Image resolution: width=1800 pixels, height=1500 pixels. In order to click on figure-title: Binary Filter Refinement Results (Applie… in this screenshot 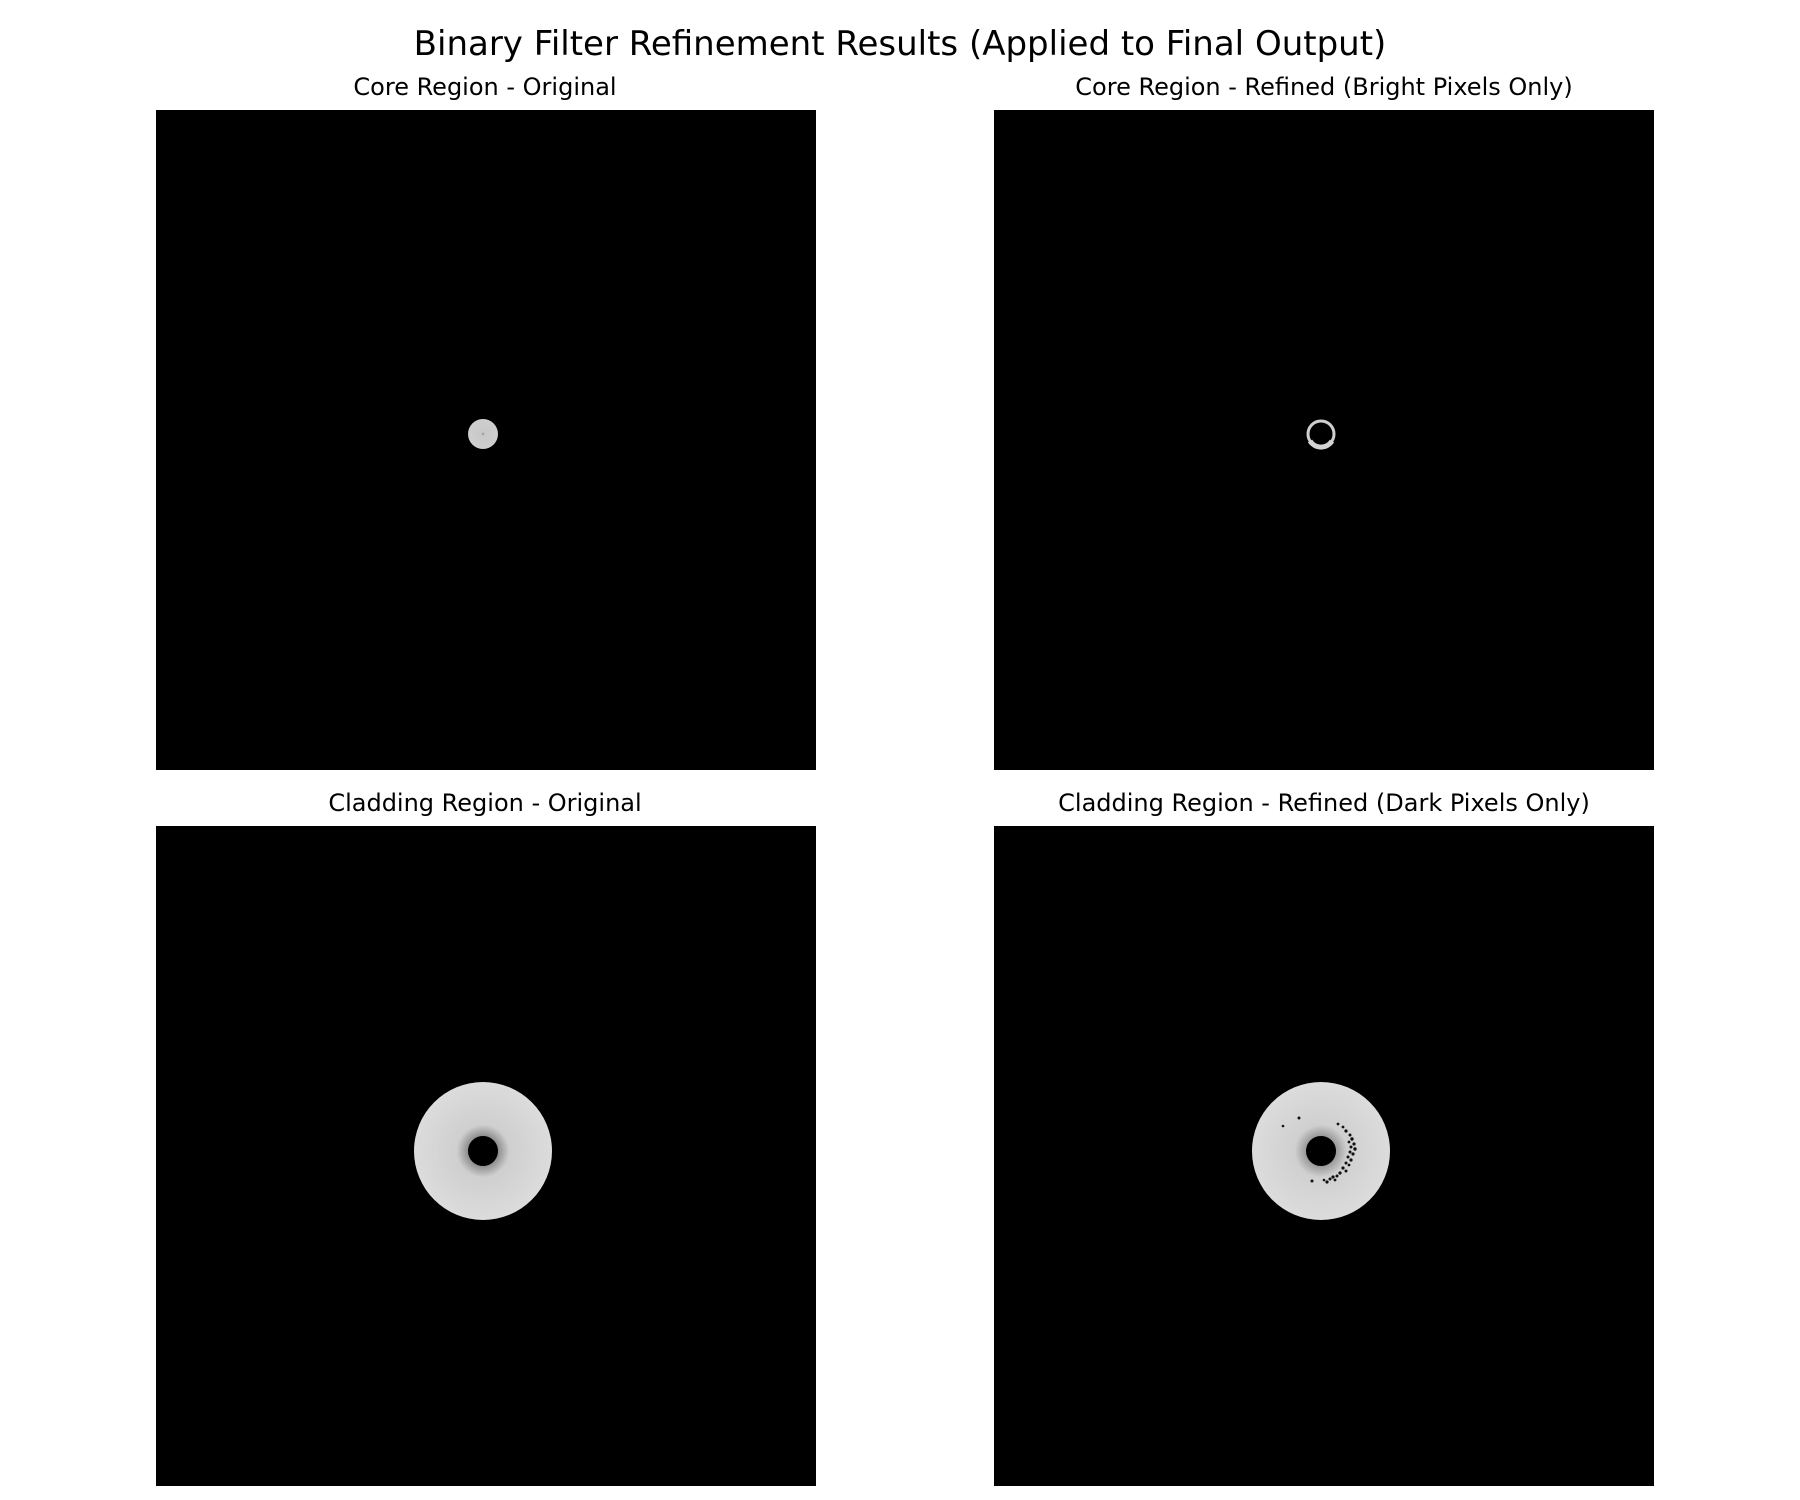, I will do `click(900, 44)`.